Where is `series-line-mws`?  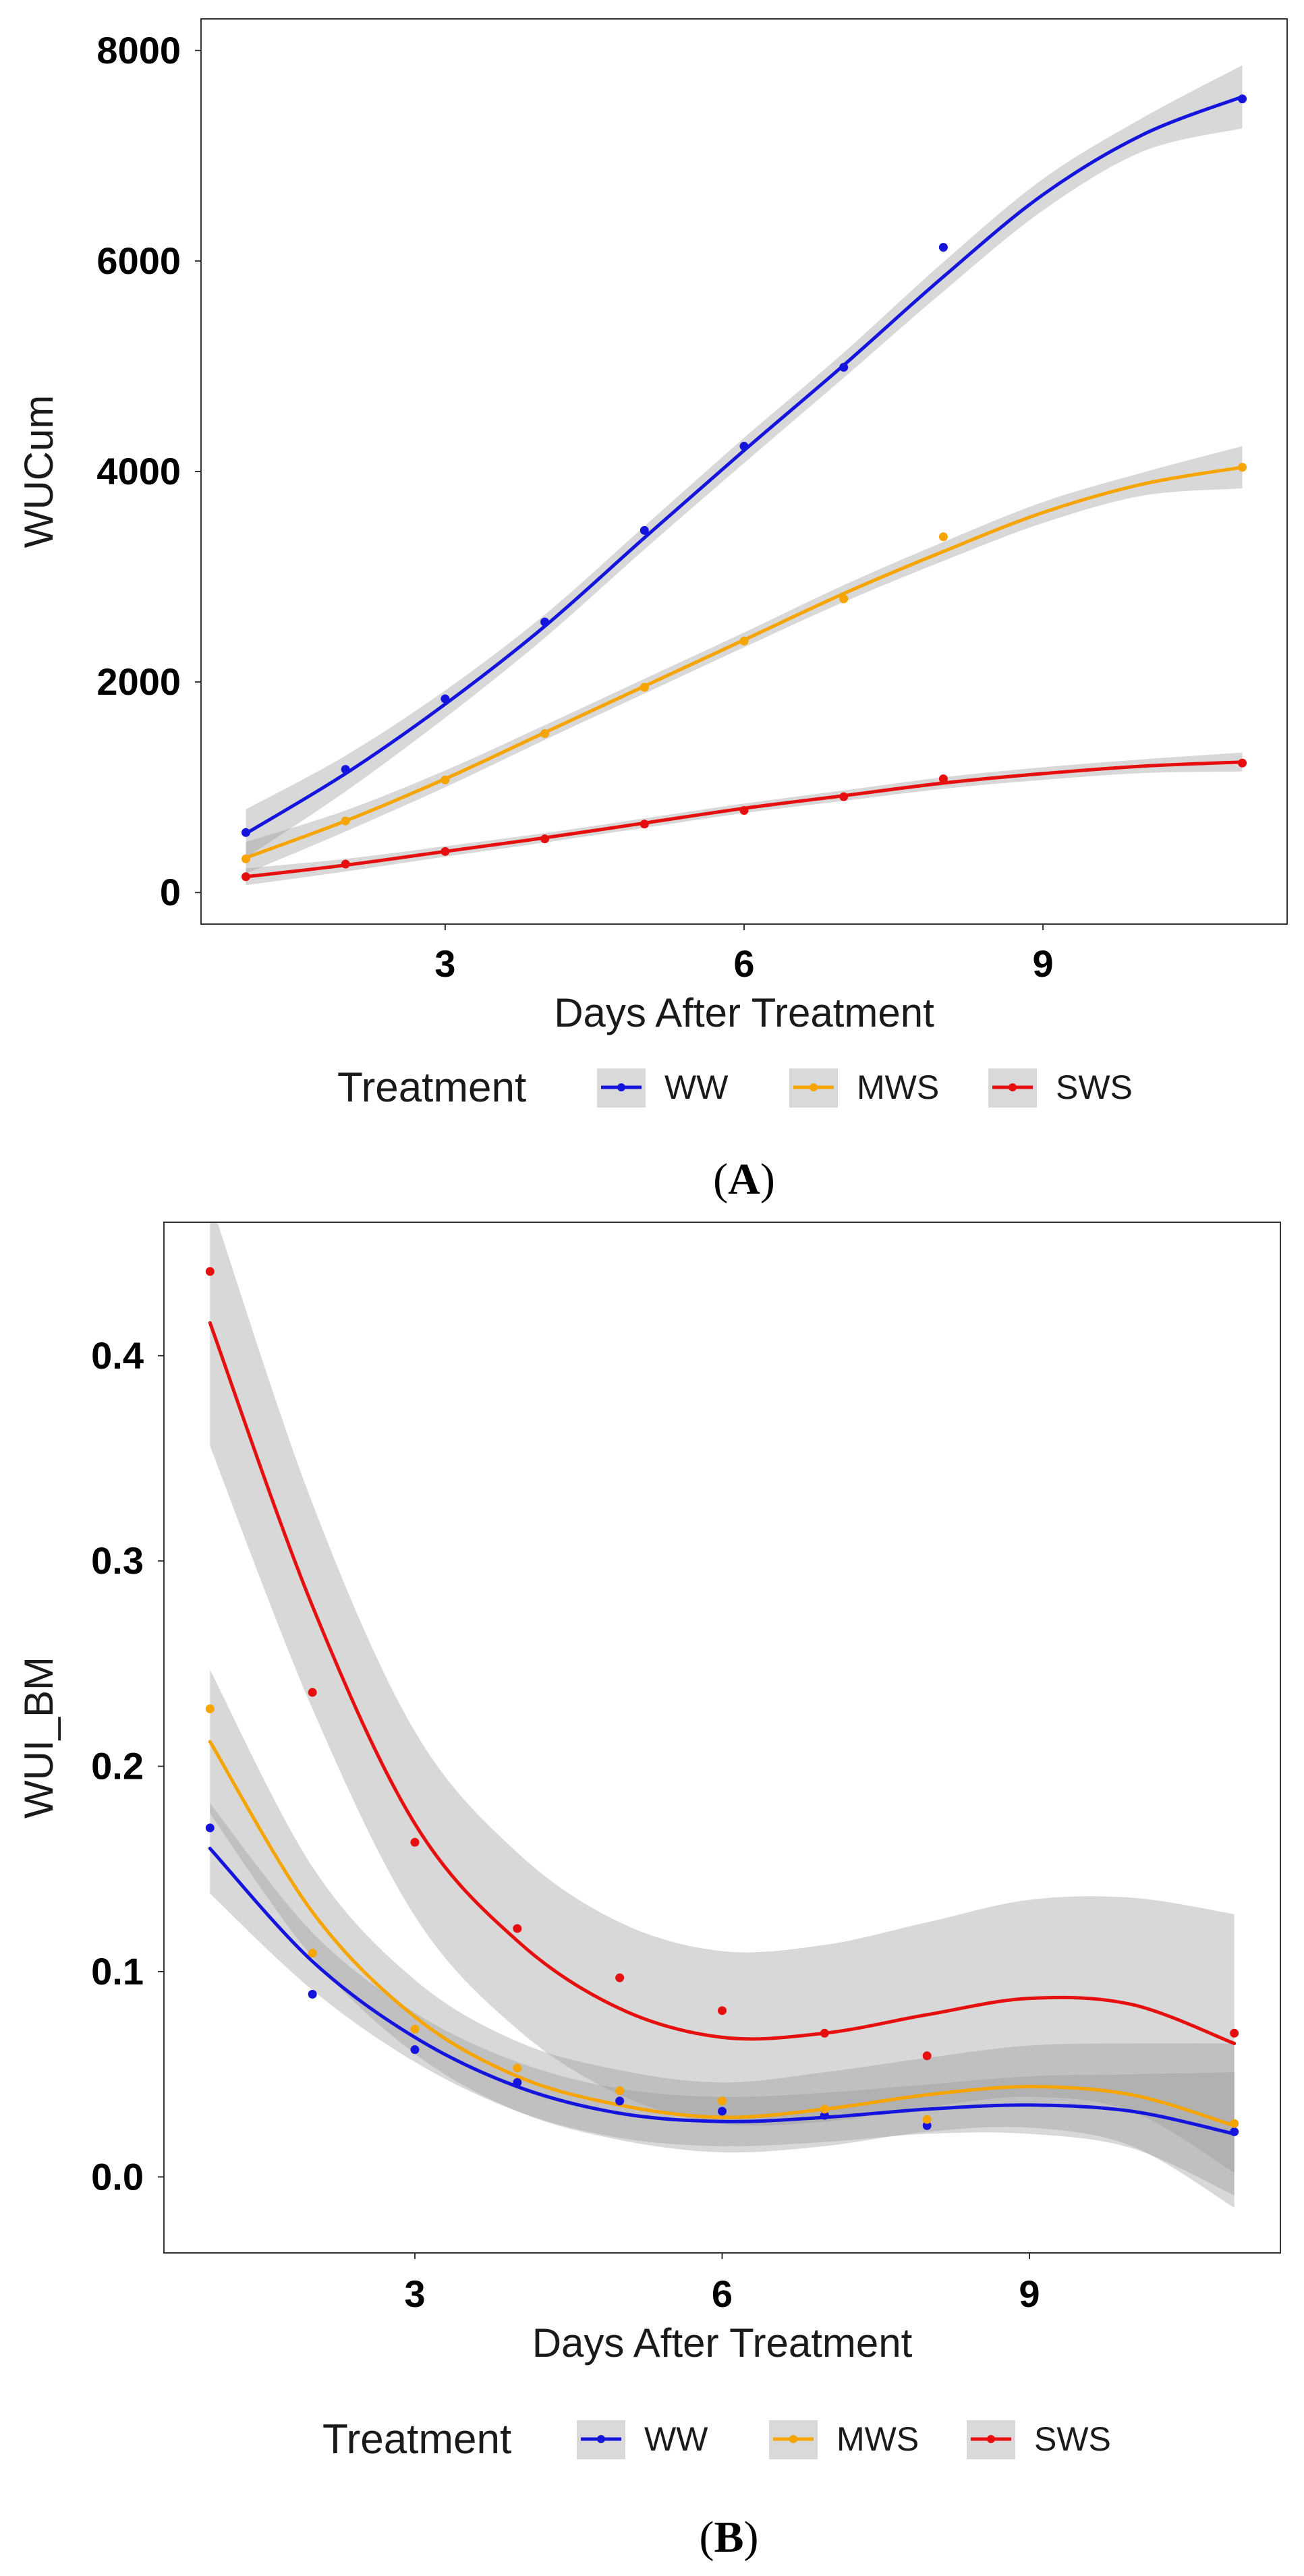
series-line-mws is located at coordinates (722, 1933).